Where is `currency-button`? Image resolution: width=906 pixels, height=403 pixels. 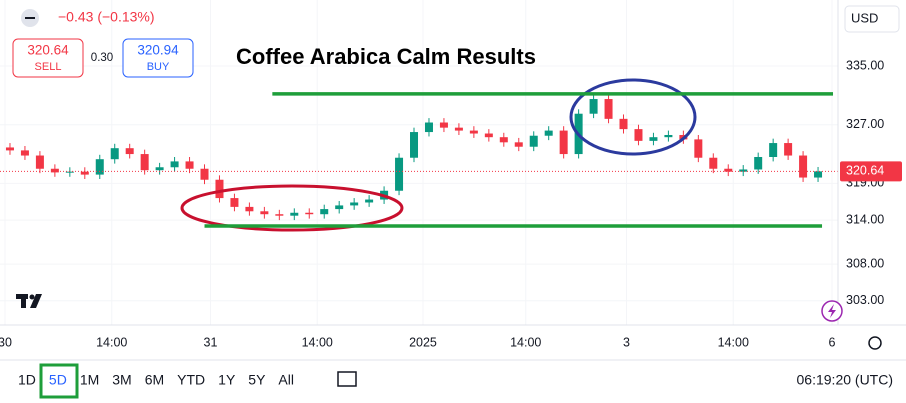
currency-button is located at coordinates (872, 19).